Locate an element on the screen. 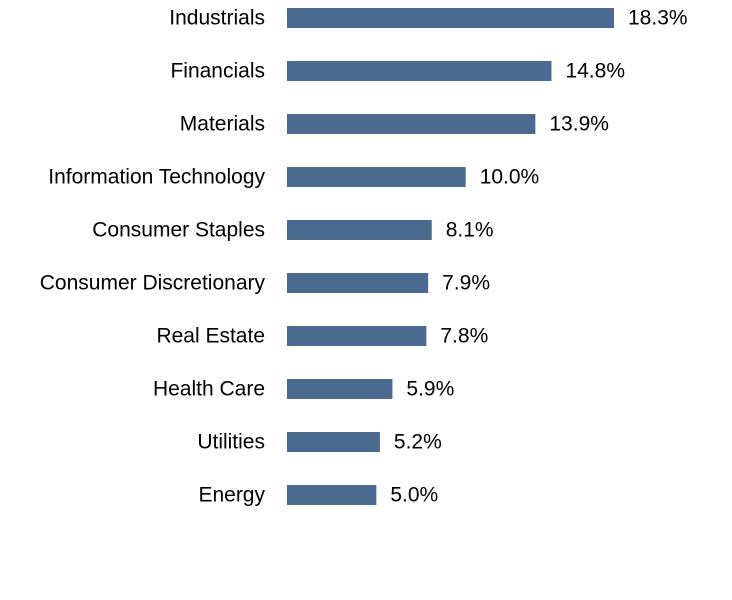 The width and height of the screenshot is (732, 600). value-label-utilities: 5.2% is located at coordinates (418, 442).